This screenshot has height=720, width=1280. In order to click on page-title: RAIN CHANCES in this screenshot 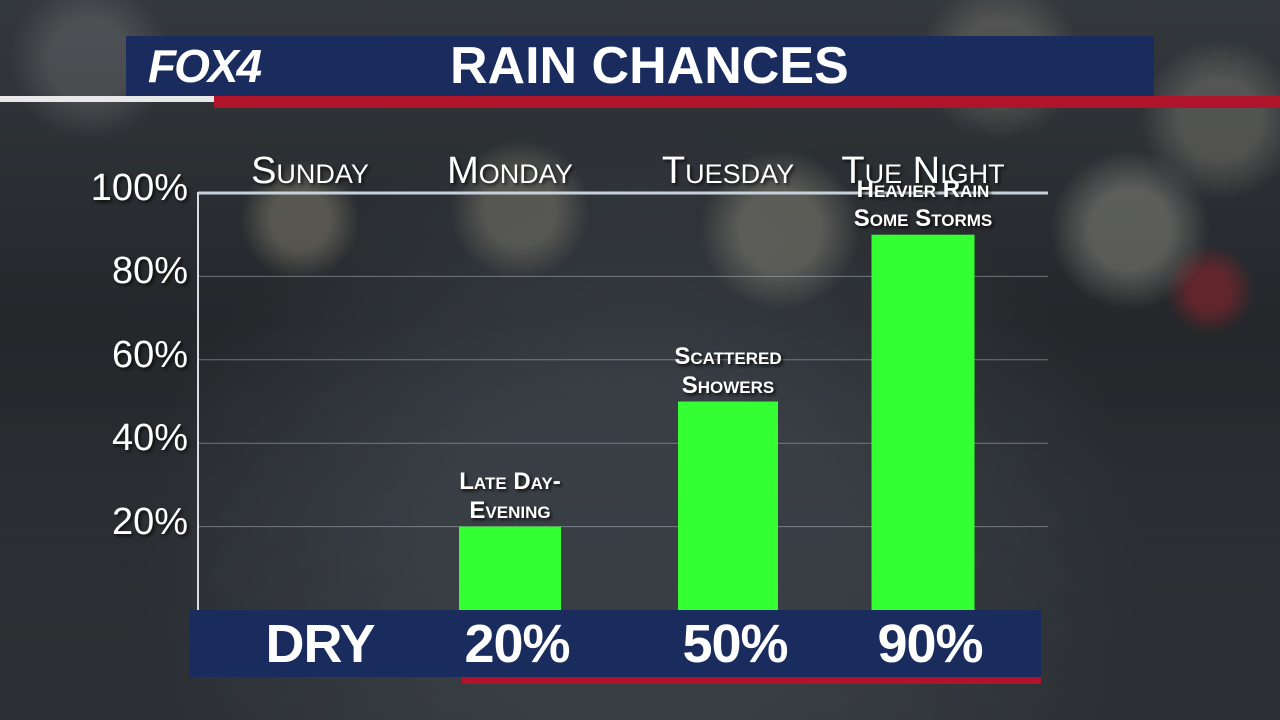, I will do `click(649, 66)`.